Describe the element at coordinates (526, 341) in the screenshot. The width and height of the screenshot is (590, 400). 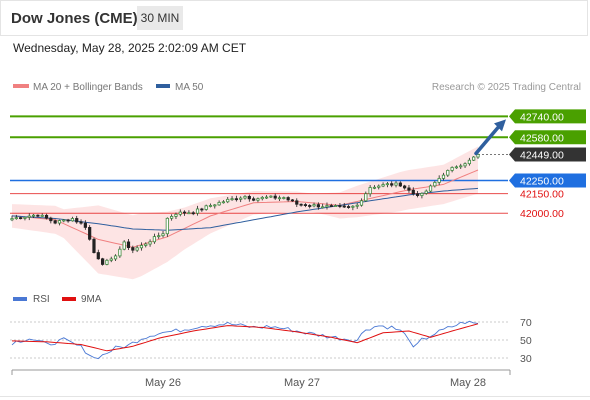
I see `rsi-tick-label: 50` at that location.